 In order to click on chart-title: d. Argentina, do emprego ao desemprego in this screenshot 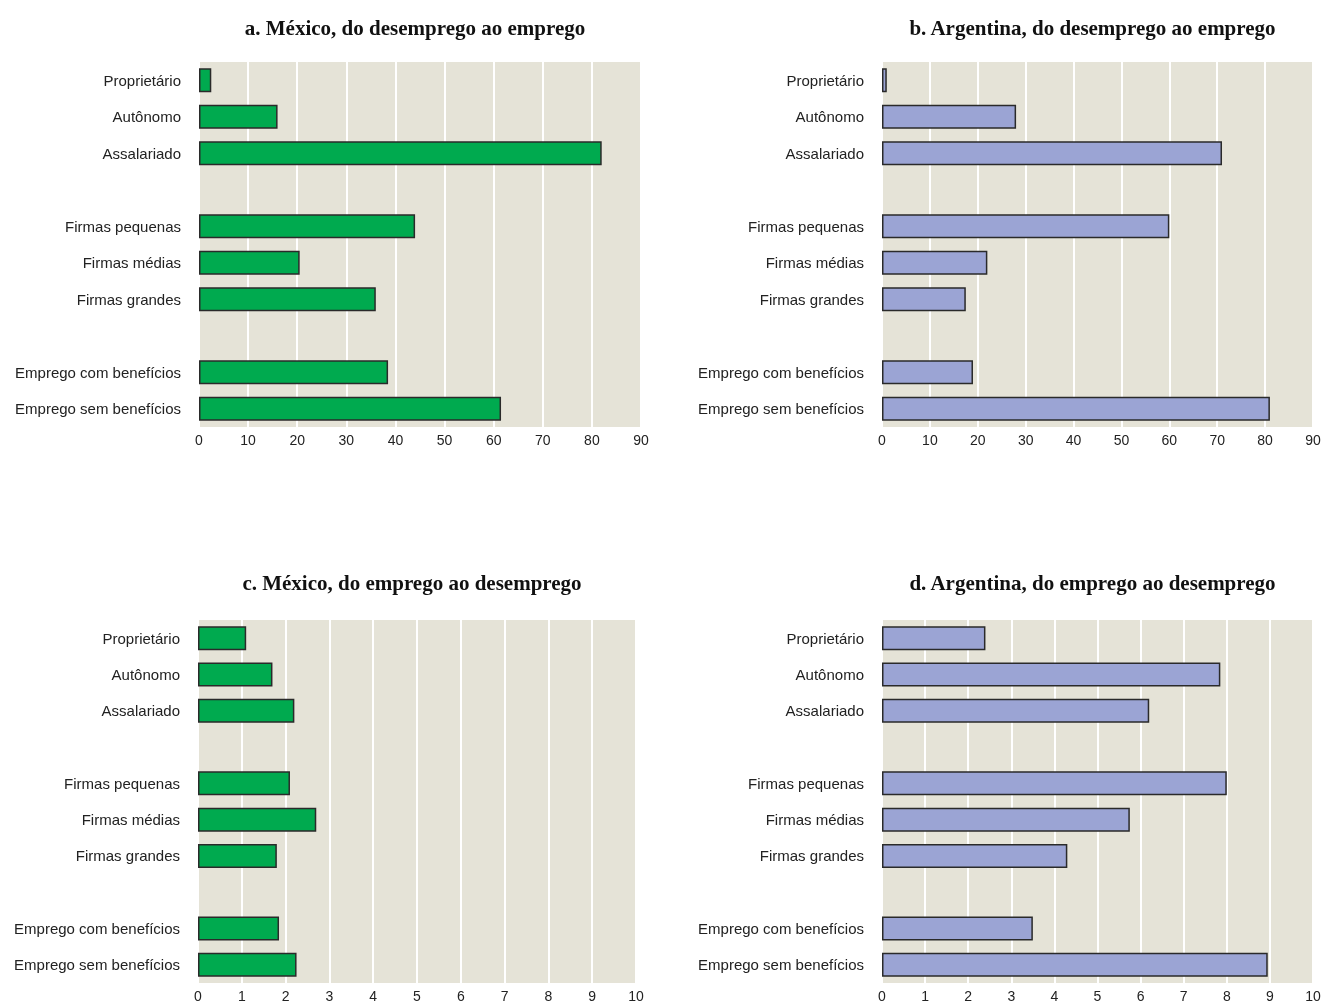, I will do `click(1092, 582)`.